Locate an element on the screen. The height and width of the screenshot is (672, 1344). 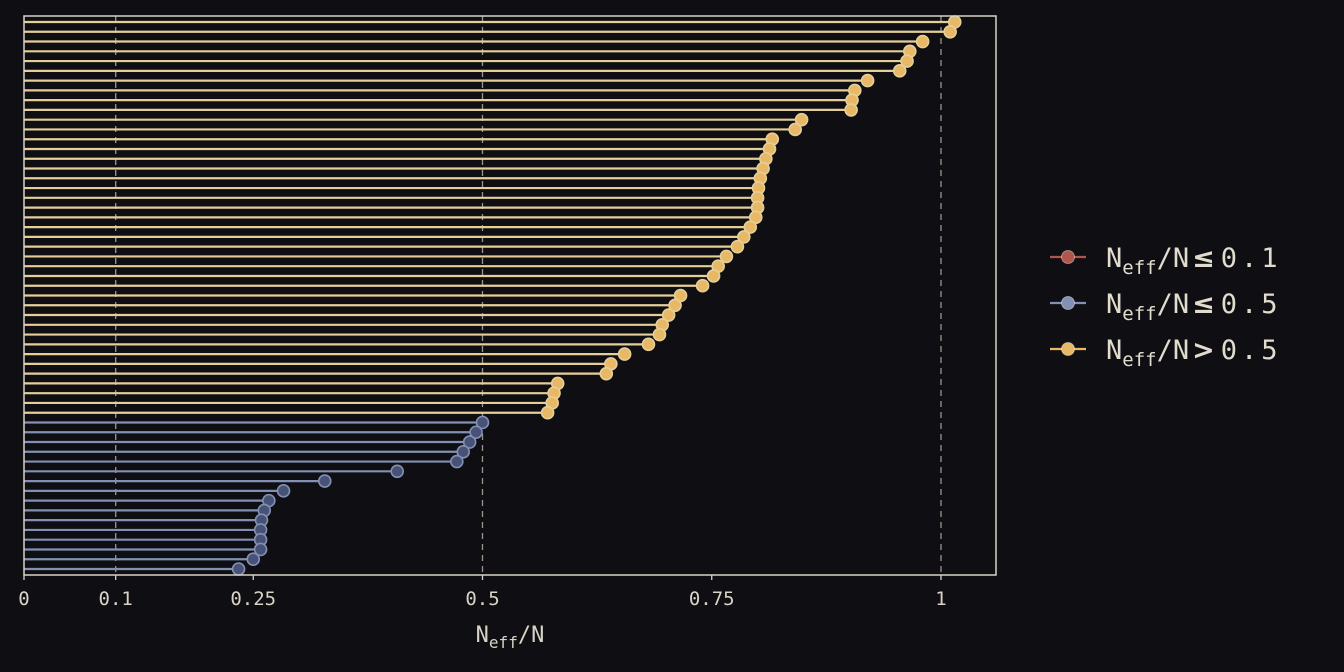
legend-label: Neff/N ≤0.5 is located at coordinates (1194, 307).